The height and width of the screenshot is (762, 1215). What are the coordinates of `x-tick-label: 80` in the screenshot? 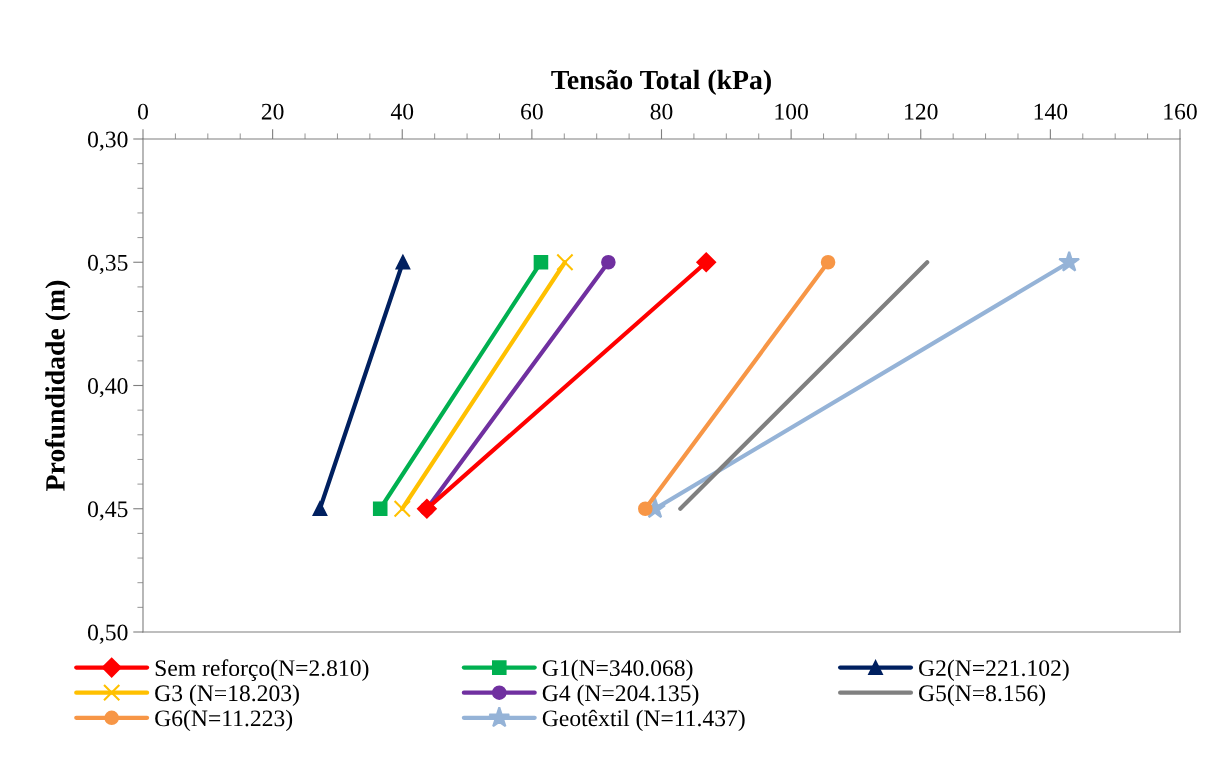 It's located at (661, 111).